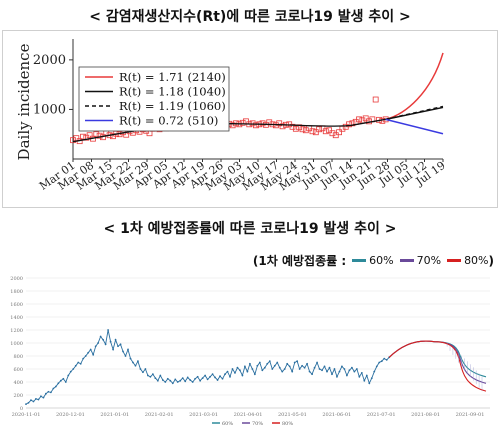 The height and width of the screenshot is (434, 500). What do you see at coordinates (168, 121) in the screenshot?
I see `legend-label-3: R(t) = 0.72 (510)` at bounding box center [168, 121].